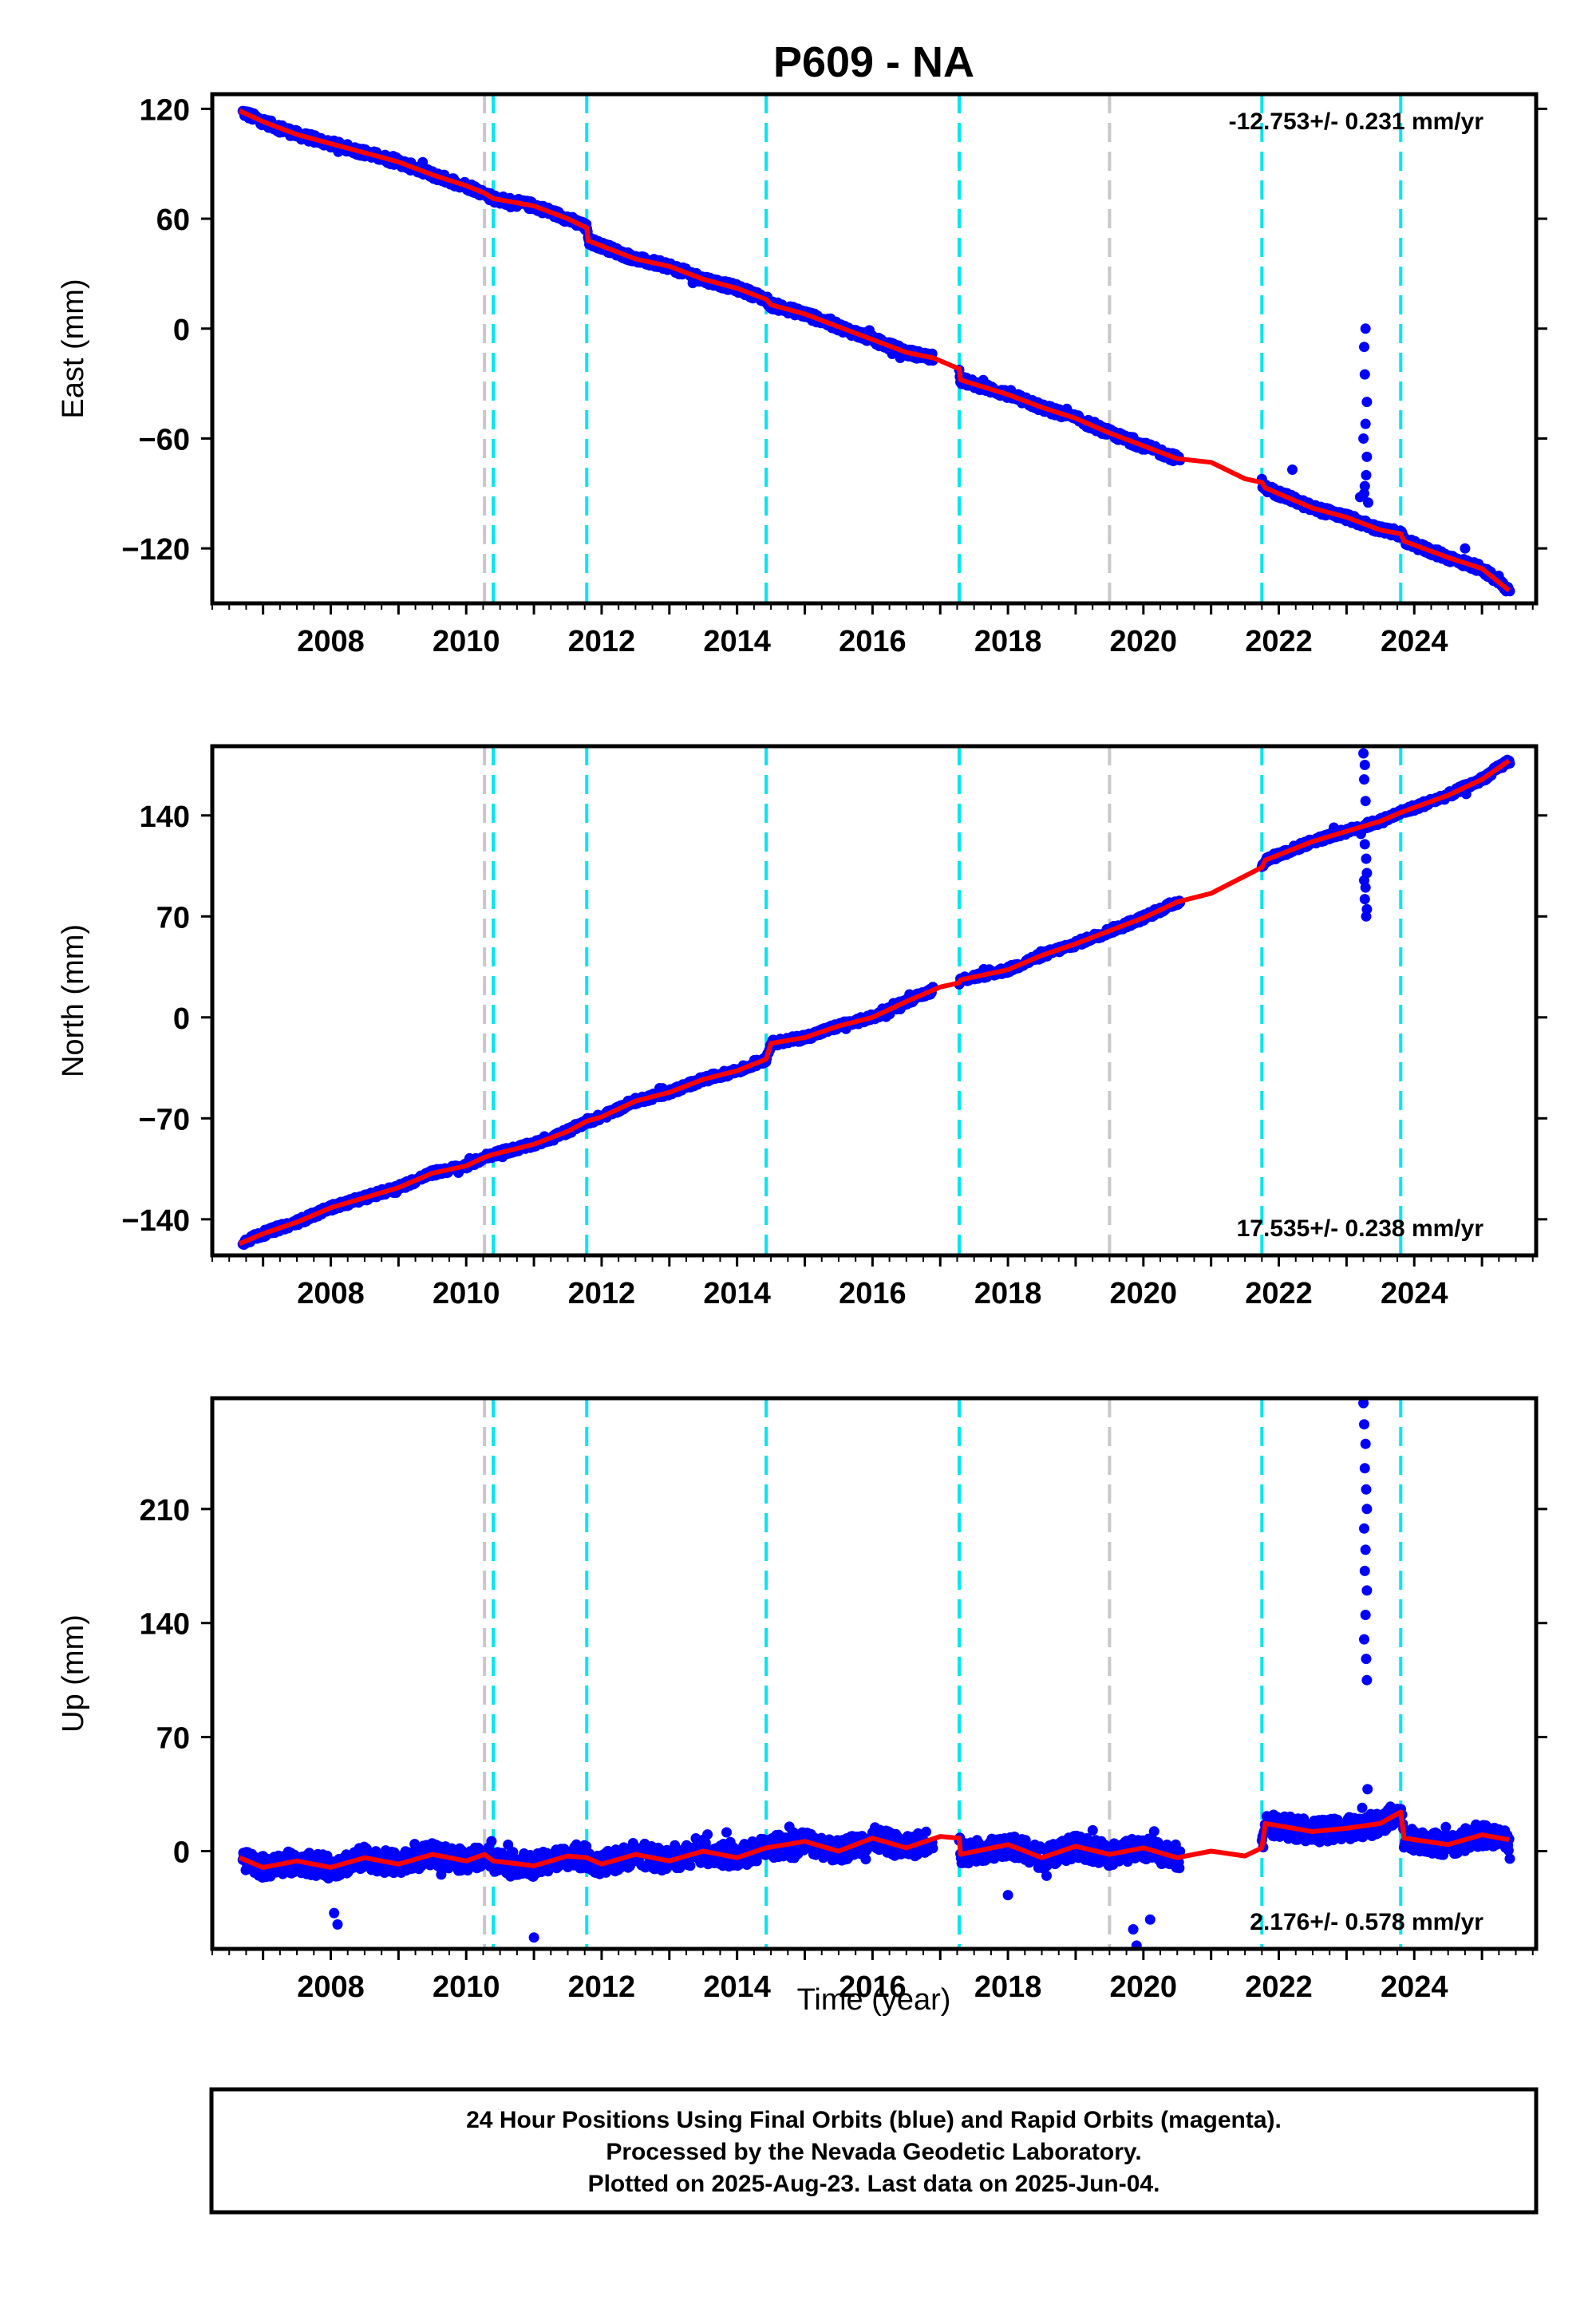  Describe the element at coordinates (873, 62) in the screenshot. I see `chart-title: P609 - NA` at that location.